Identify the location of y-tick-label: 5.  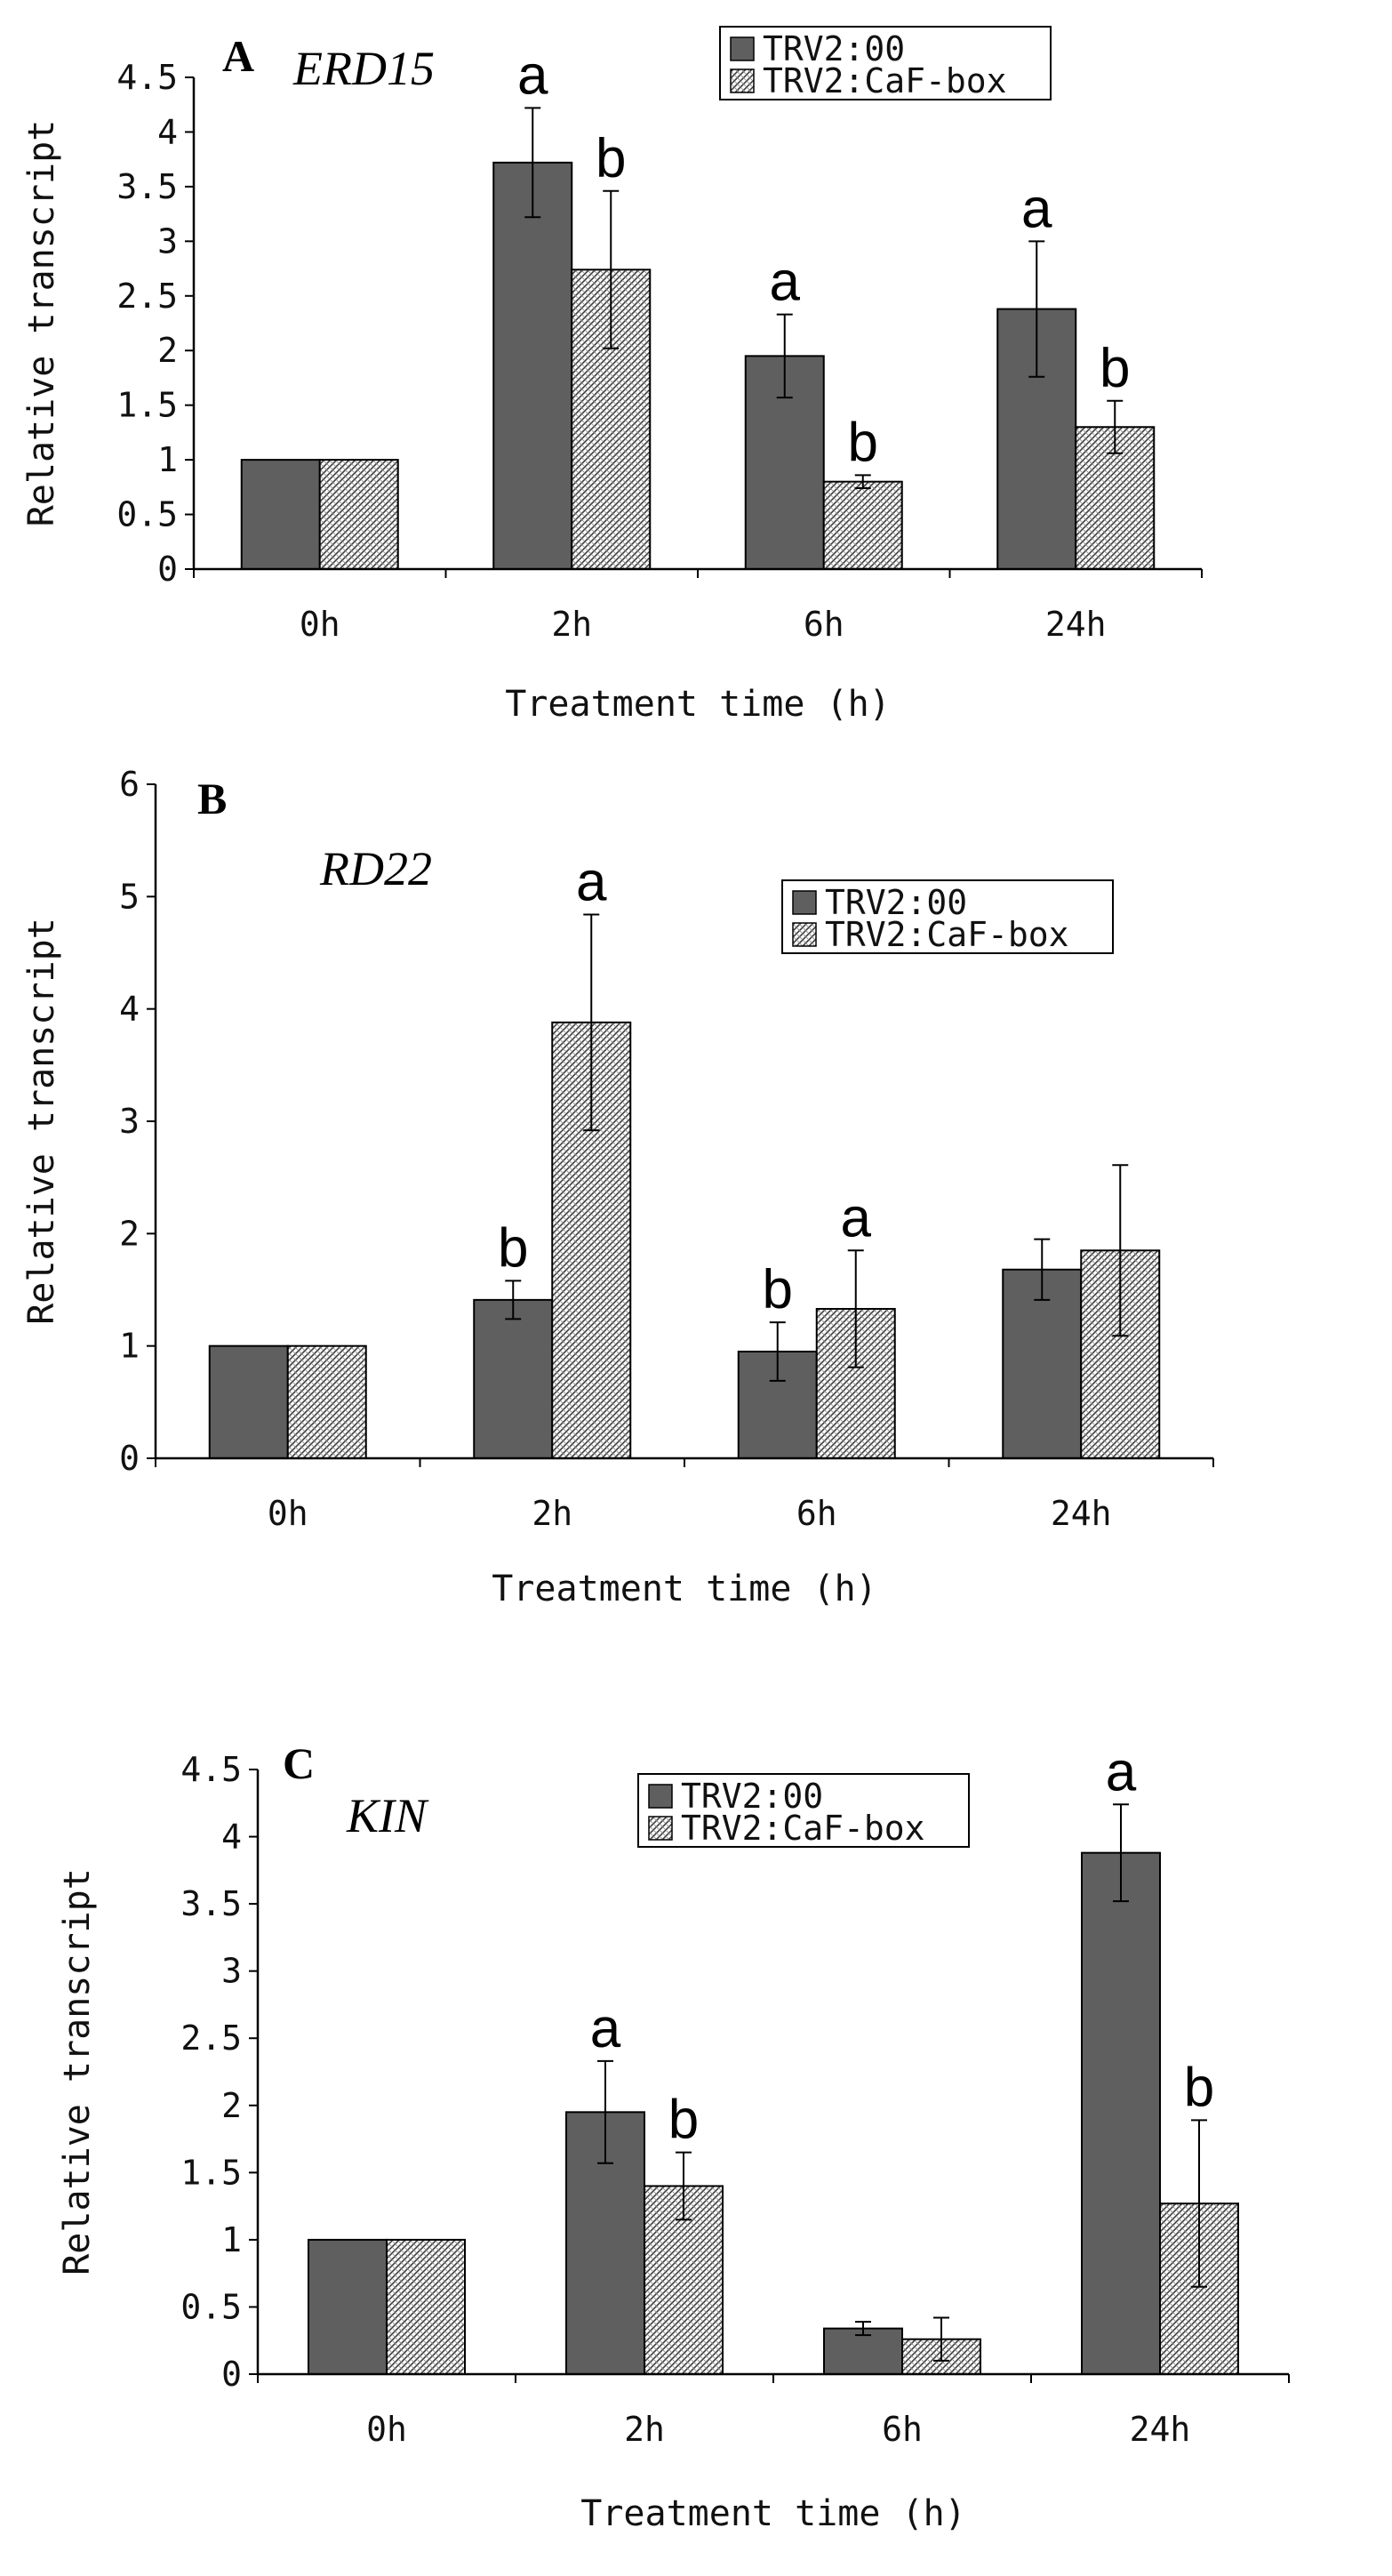
(129, 896).